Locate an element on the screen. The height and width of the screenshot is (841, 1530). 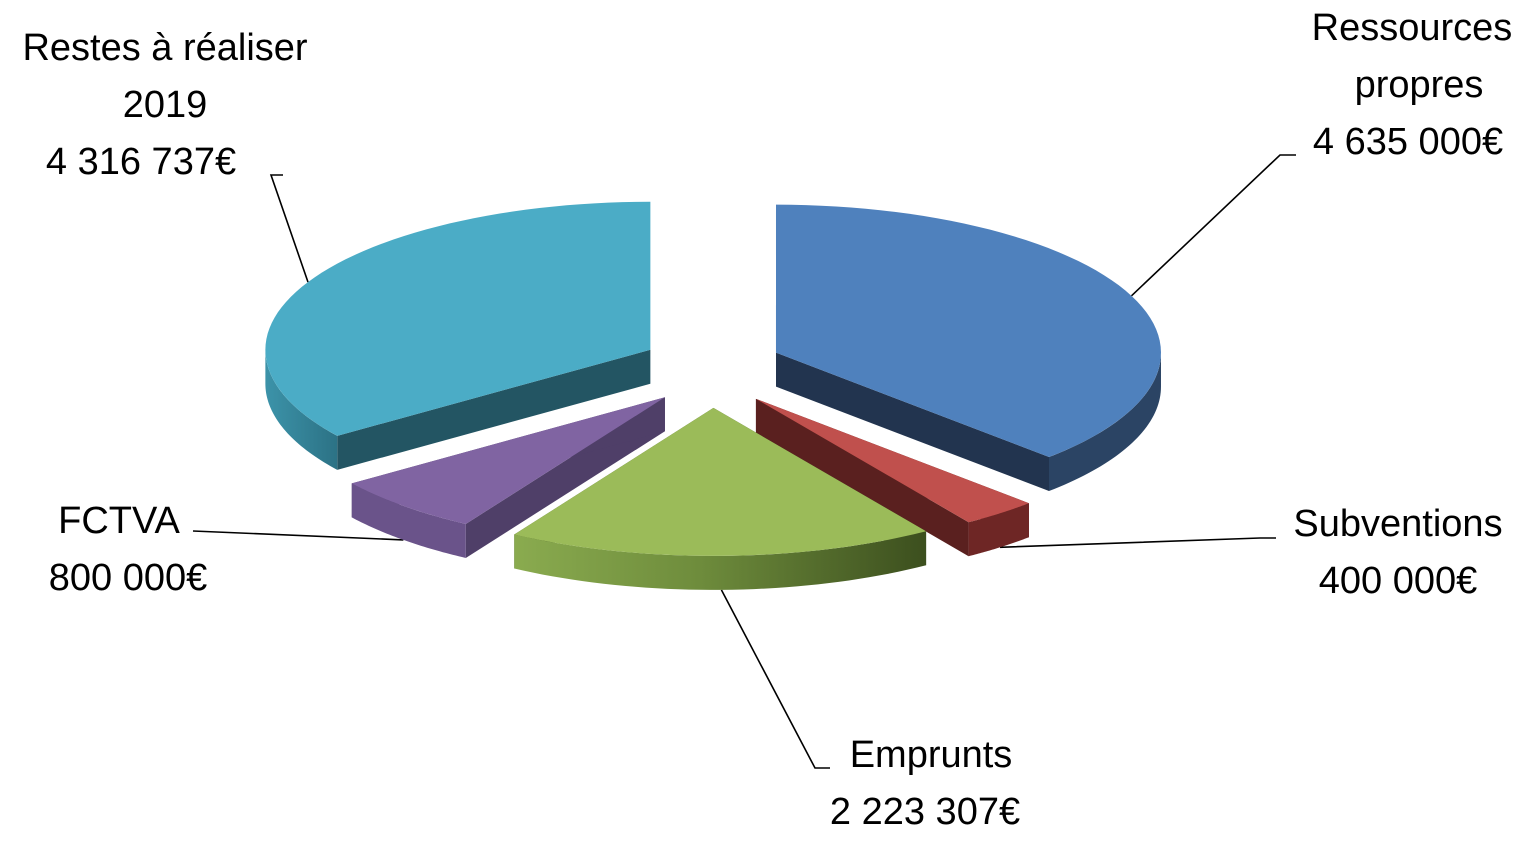
label-restes-name-line2: 2019 is located at coordinates (165, 105).